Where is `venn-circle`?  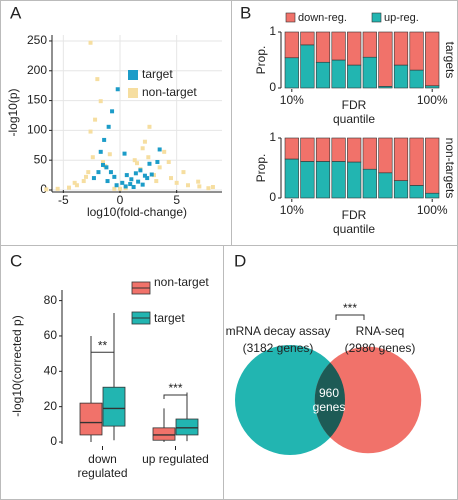 venn-circle is located at coordinates (368, 400).